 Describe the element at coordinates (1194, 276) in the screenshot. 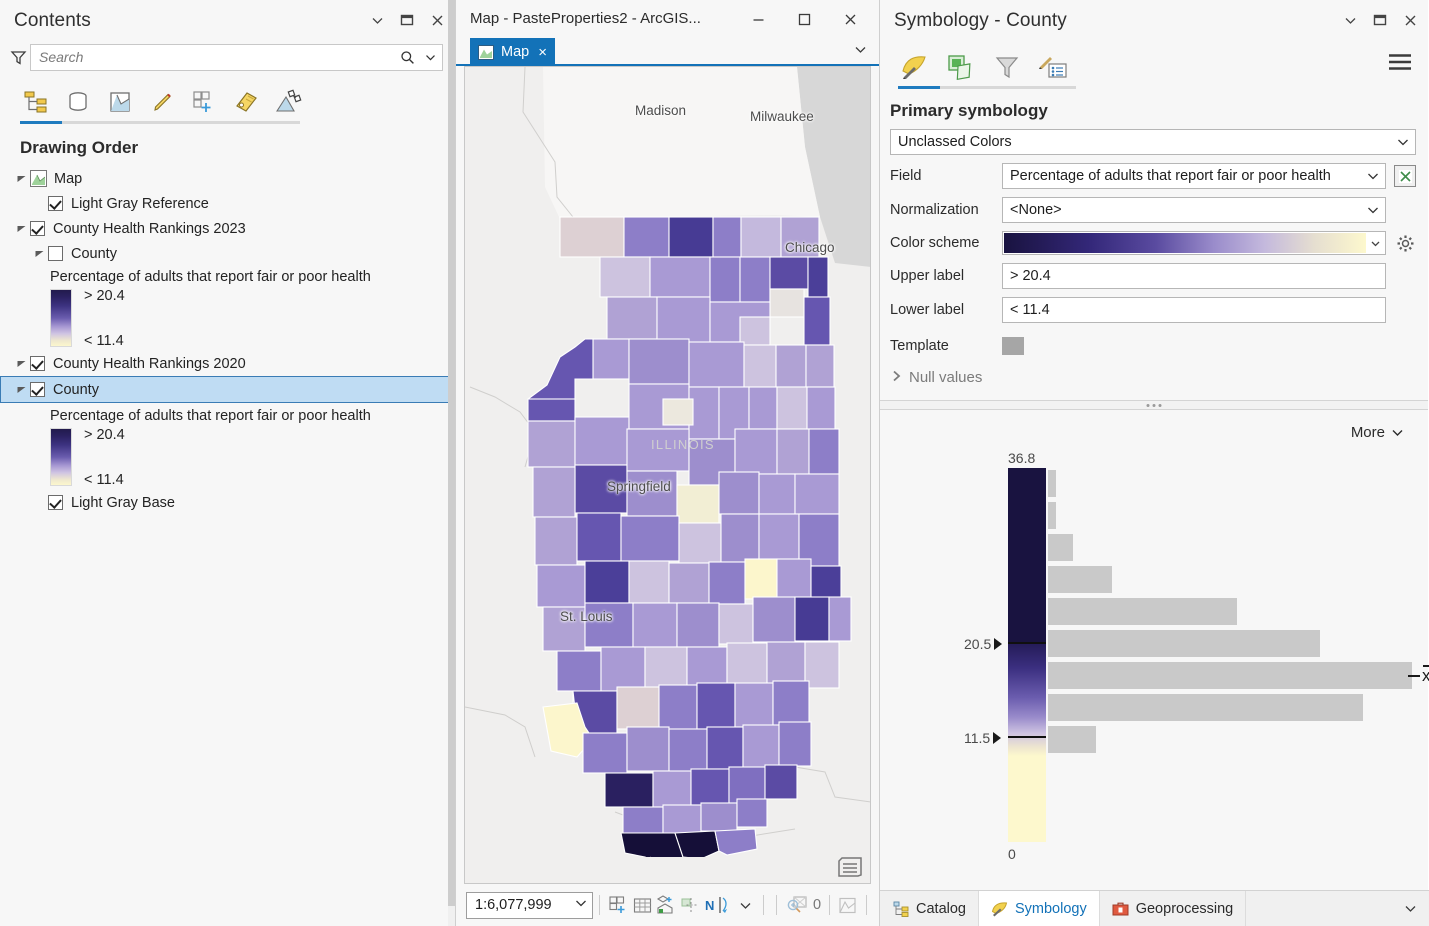

I see `upper-label-input: > 20.4` at that location.